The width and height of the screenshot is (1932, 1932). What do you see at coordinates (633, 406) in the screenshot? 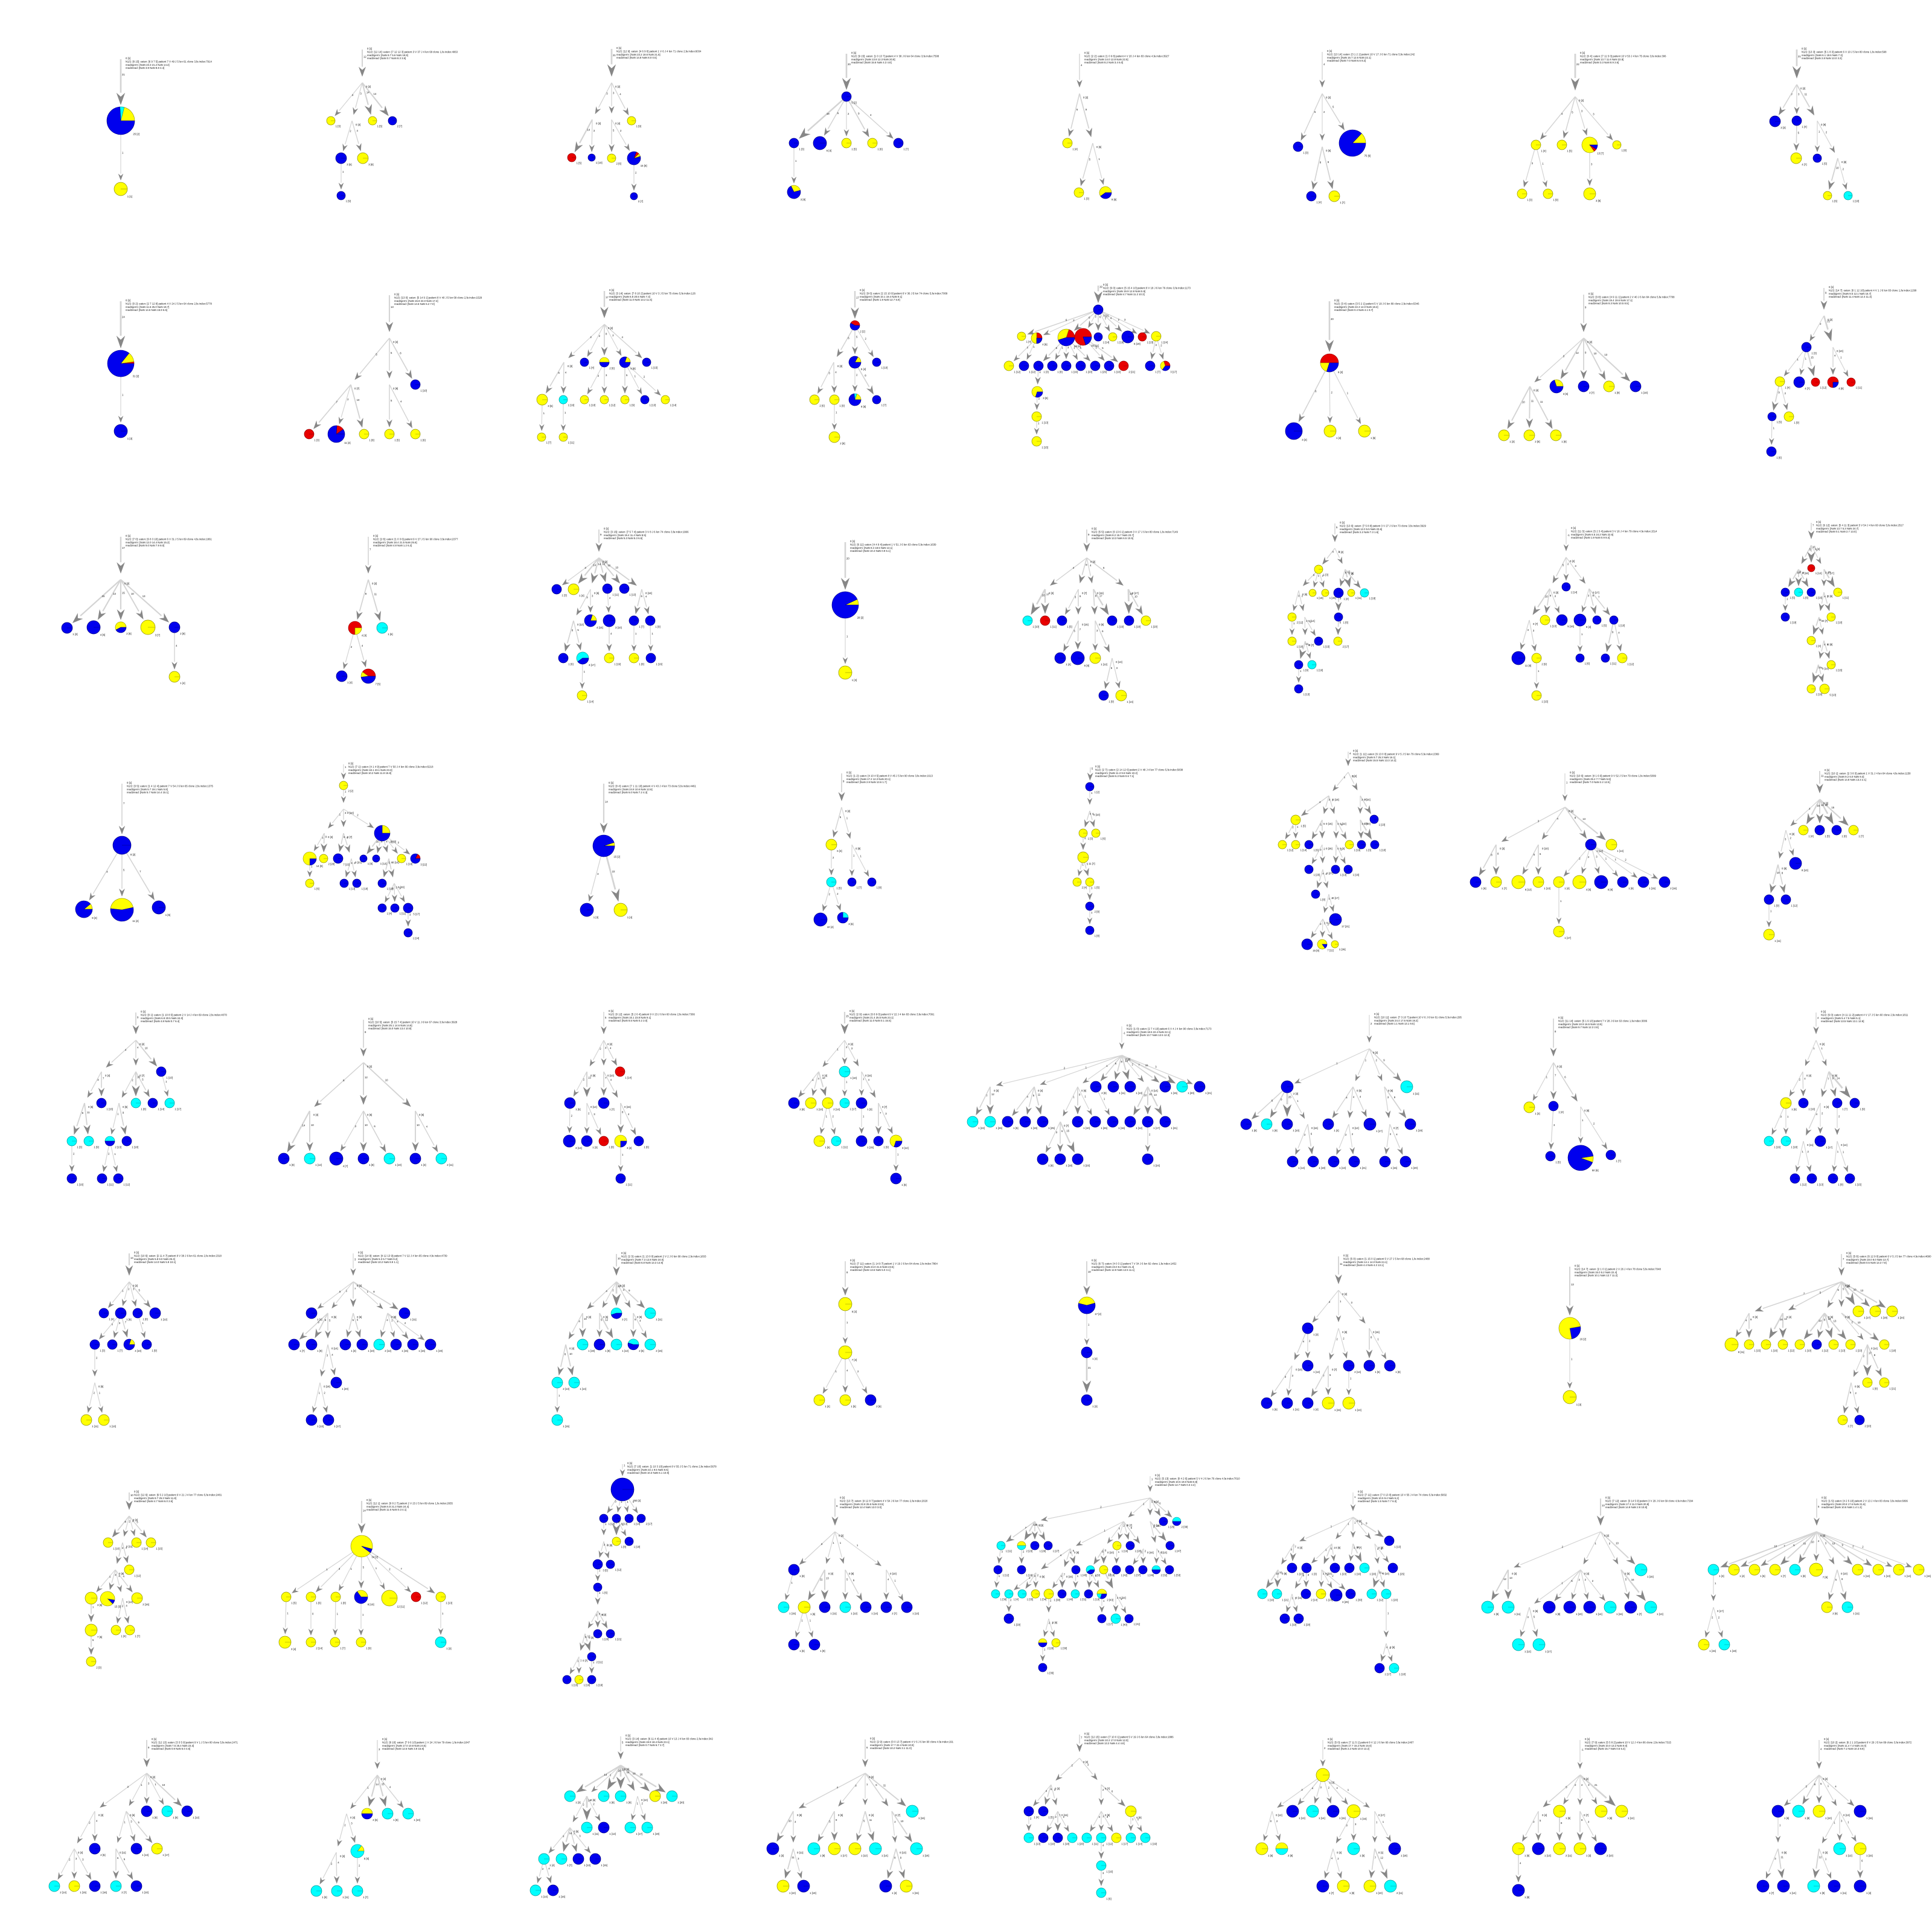
I see `svg-text: 1 [9]` at bounding box center [633, 406].